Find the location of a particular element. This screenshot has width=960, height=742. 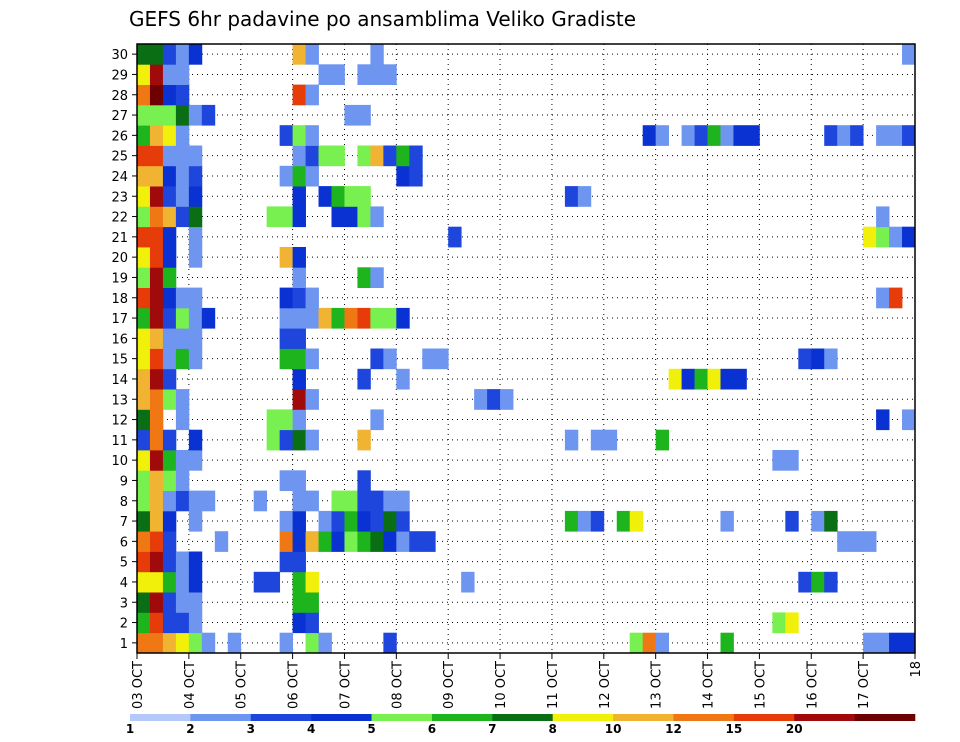

y-tick-label: 29 is located at coordinates (119, 75).